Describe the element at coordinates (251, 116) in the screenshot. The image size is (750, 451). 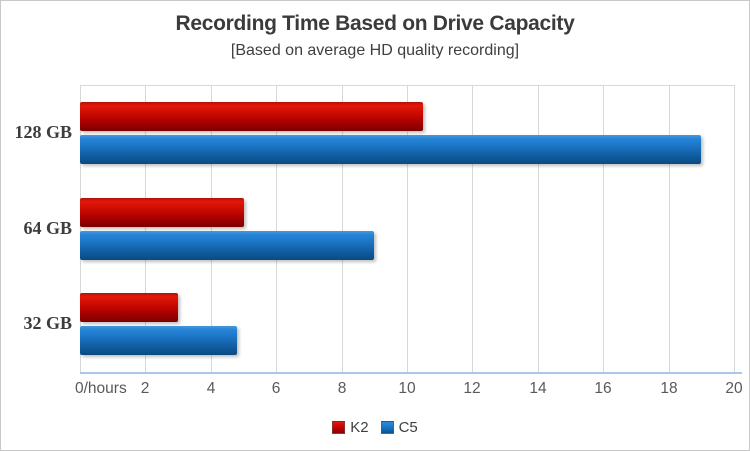
I see `bar-k2-128gb` at that location.